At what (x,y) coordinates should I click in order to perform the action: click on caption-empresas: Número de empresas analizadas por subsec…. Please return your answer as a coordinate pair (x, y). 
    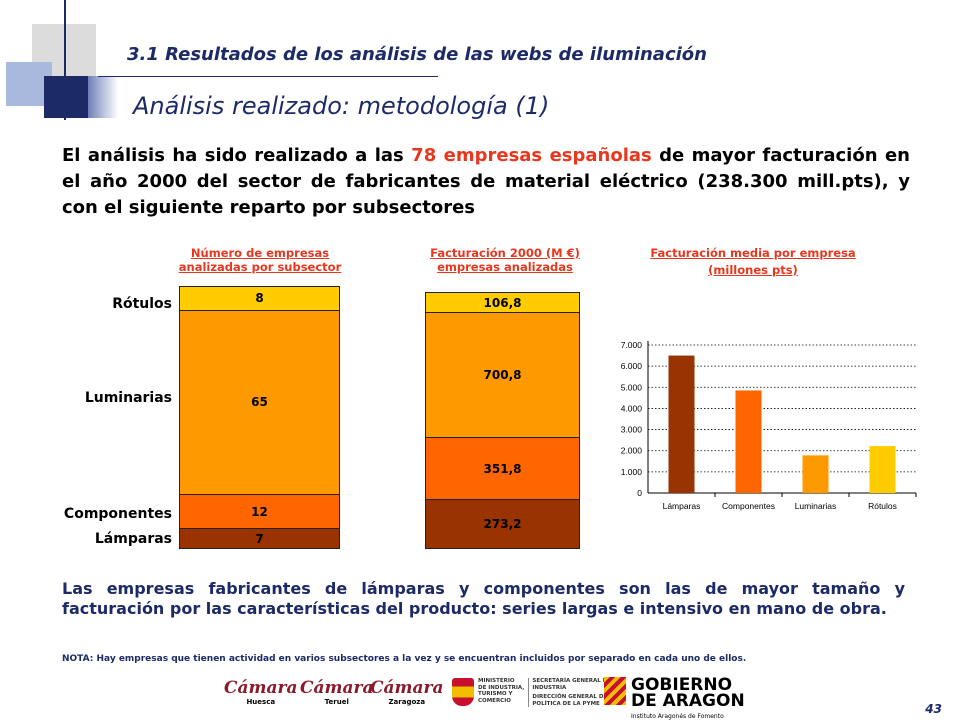
    Looking at the image, I should click on (260, 260).